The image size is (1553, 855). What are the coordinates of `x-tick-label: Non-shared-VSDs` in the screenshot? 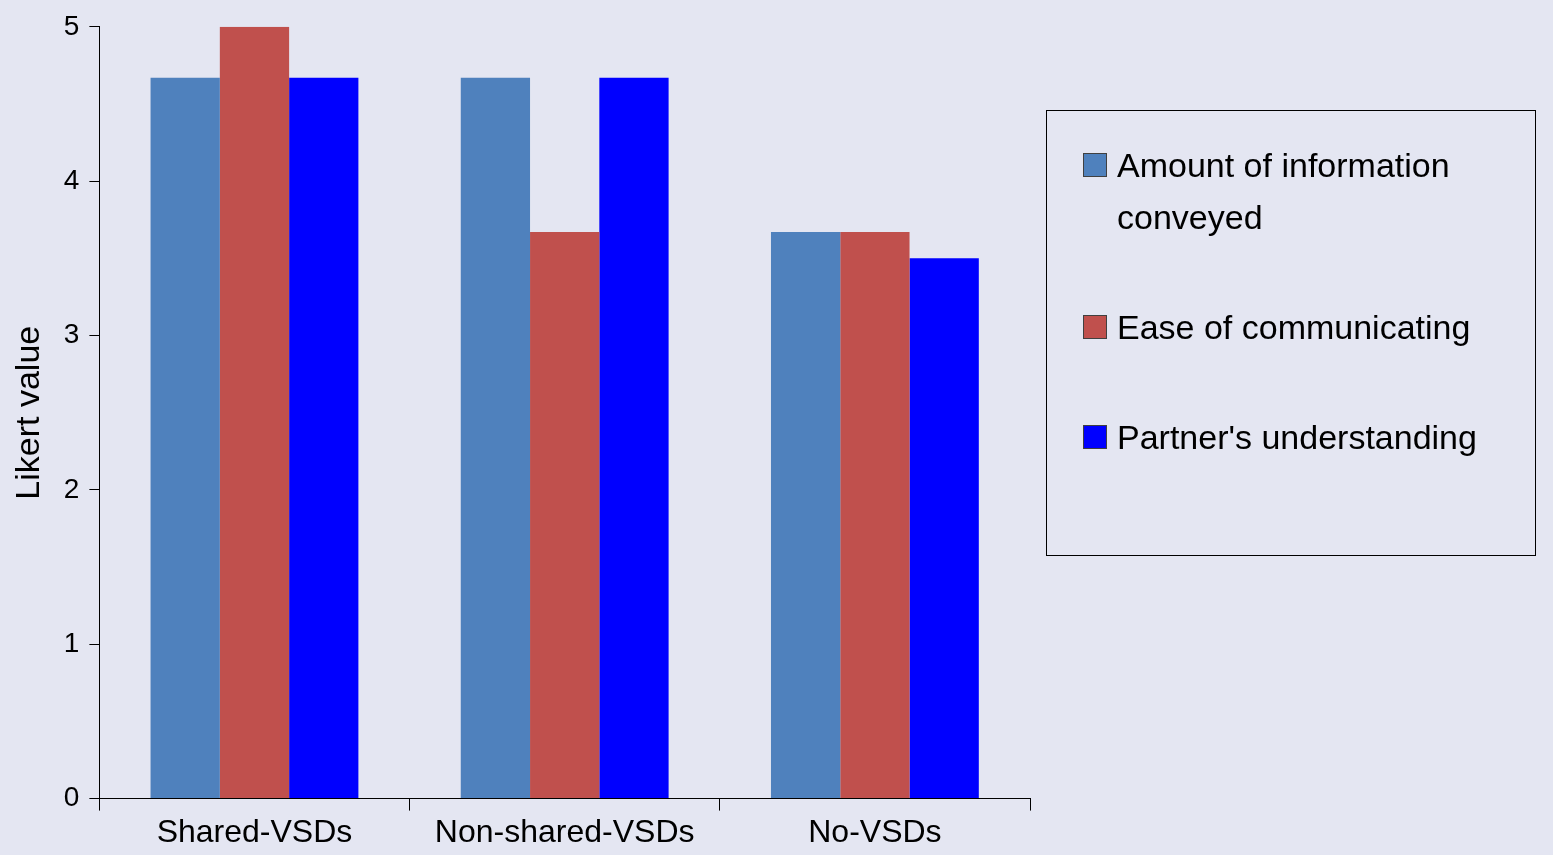 It's located at (564, 830).